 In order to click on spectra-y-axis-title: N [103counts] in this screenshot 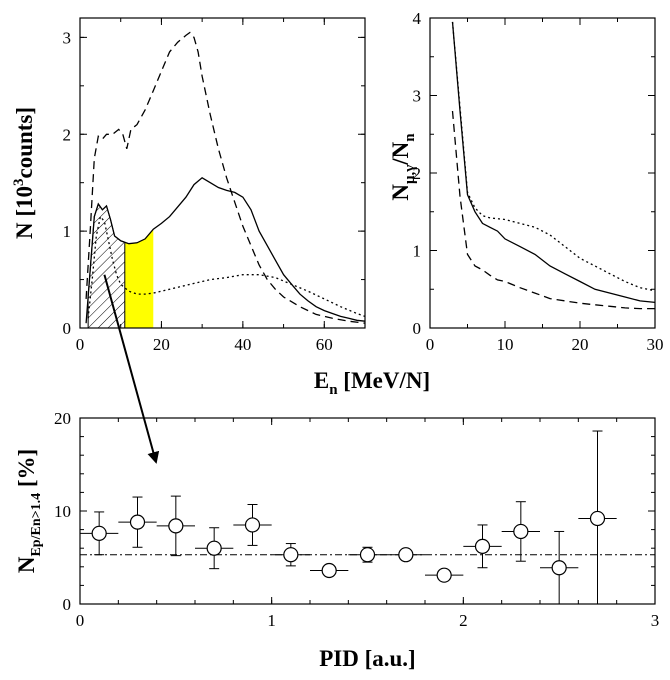, I will do `click(24, 173)`.